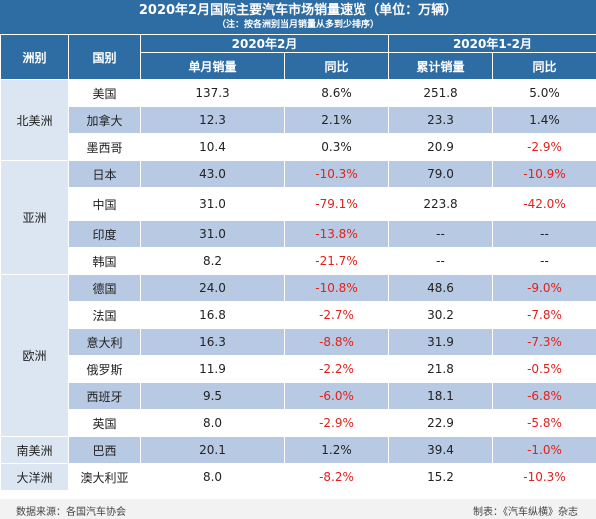 The width and height of the screenshot is (596, 519). Describe the element at coordinates (336, 450) in the screenshot. I see `yoy-monthly-cell: 1.2%` at that location.